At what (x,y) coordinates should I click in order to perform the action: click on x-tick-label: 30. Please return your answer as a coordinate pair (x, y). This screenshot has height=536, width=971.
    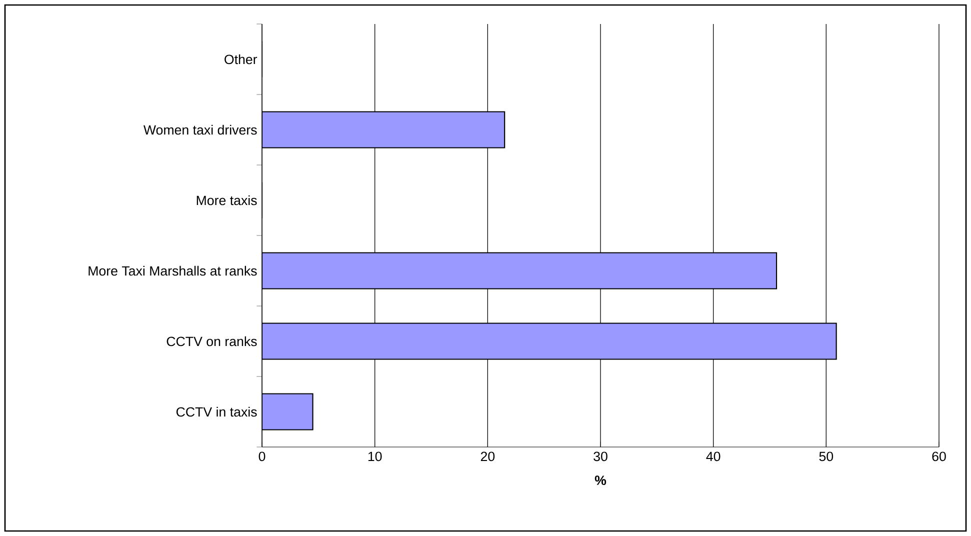
    Looking at the image, I should click on (601, 457).